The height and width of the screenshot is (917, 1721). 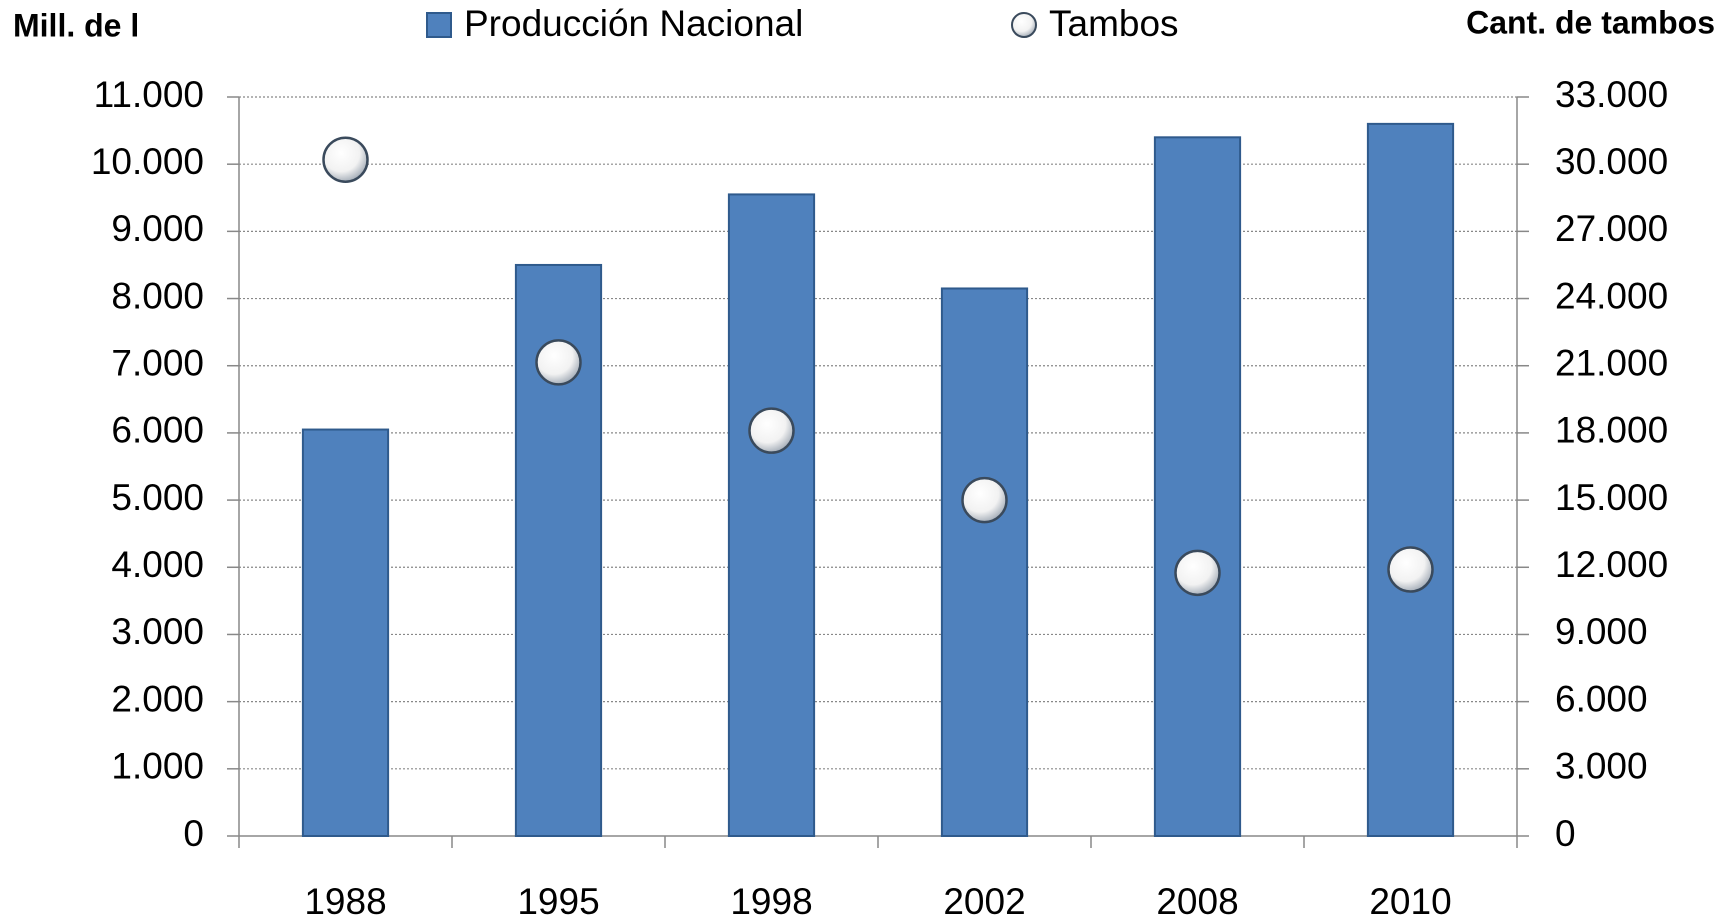 I want to click on y-tick-label: 10.000, so click(x=147, y=161).